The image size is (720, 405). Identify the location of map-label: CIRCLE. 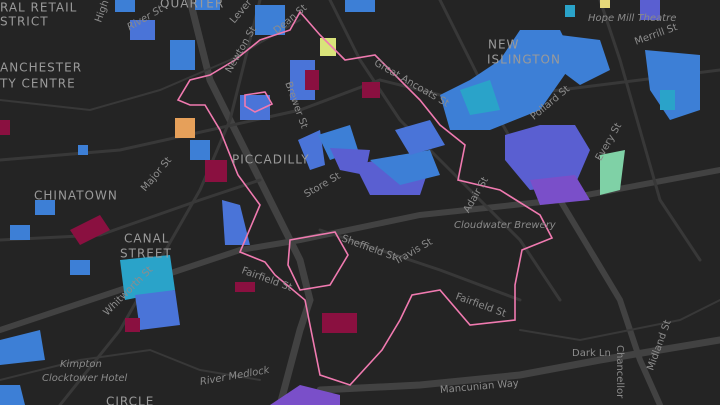
(130, 400).